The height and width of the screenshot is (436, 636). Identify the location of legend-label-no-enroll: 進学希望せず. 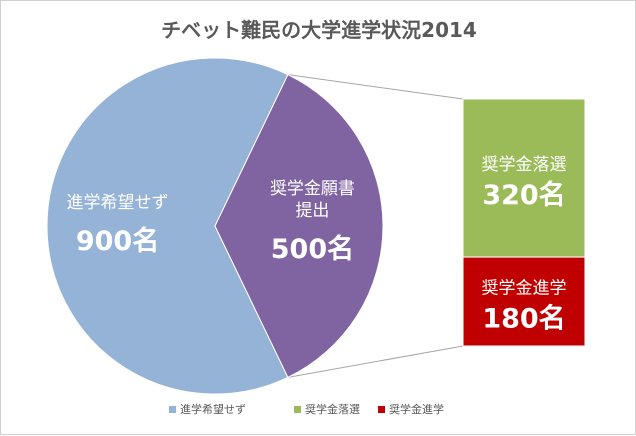
(213, 409).